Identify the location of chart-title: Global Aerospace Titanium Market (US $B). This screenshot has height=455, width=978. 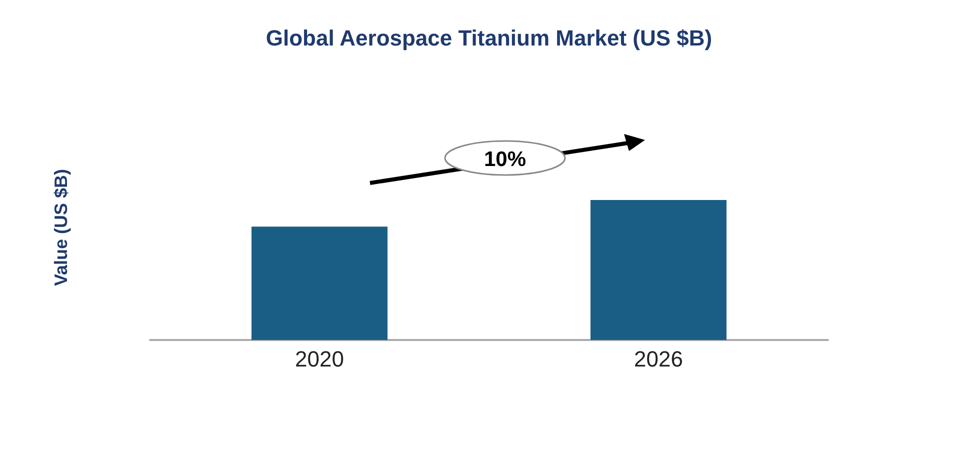
(489, 38).